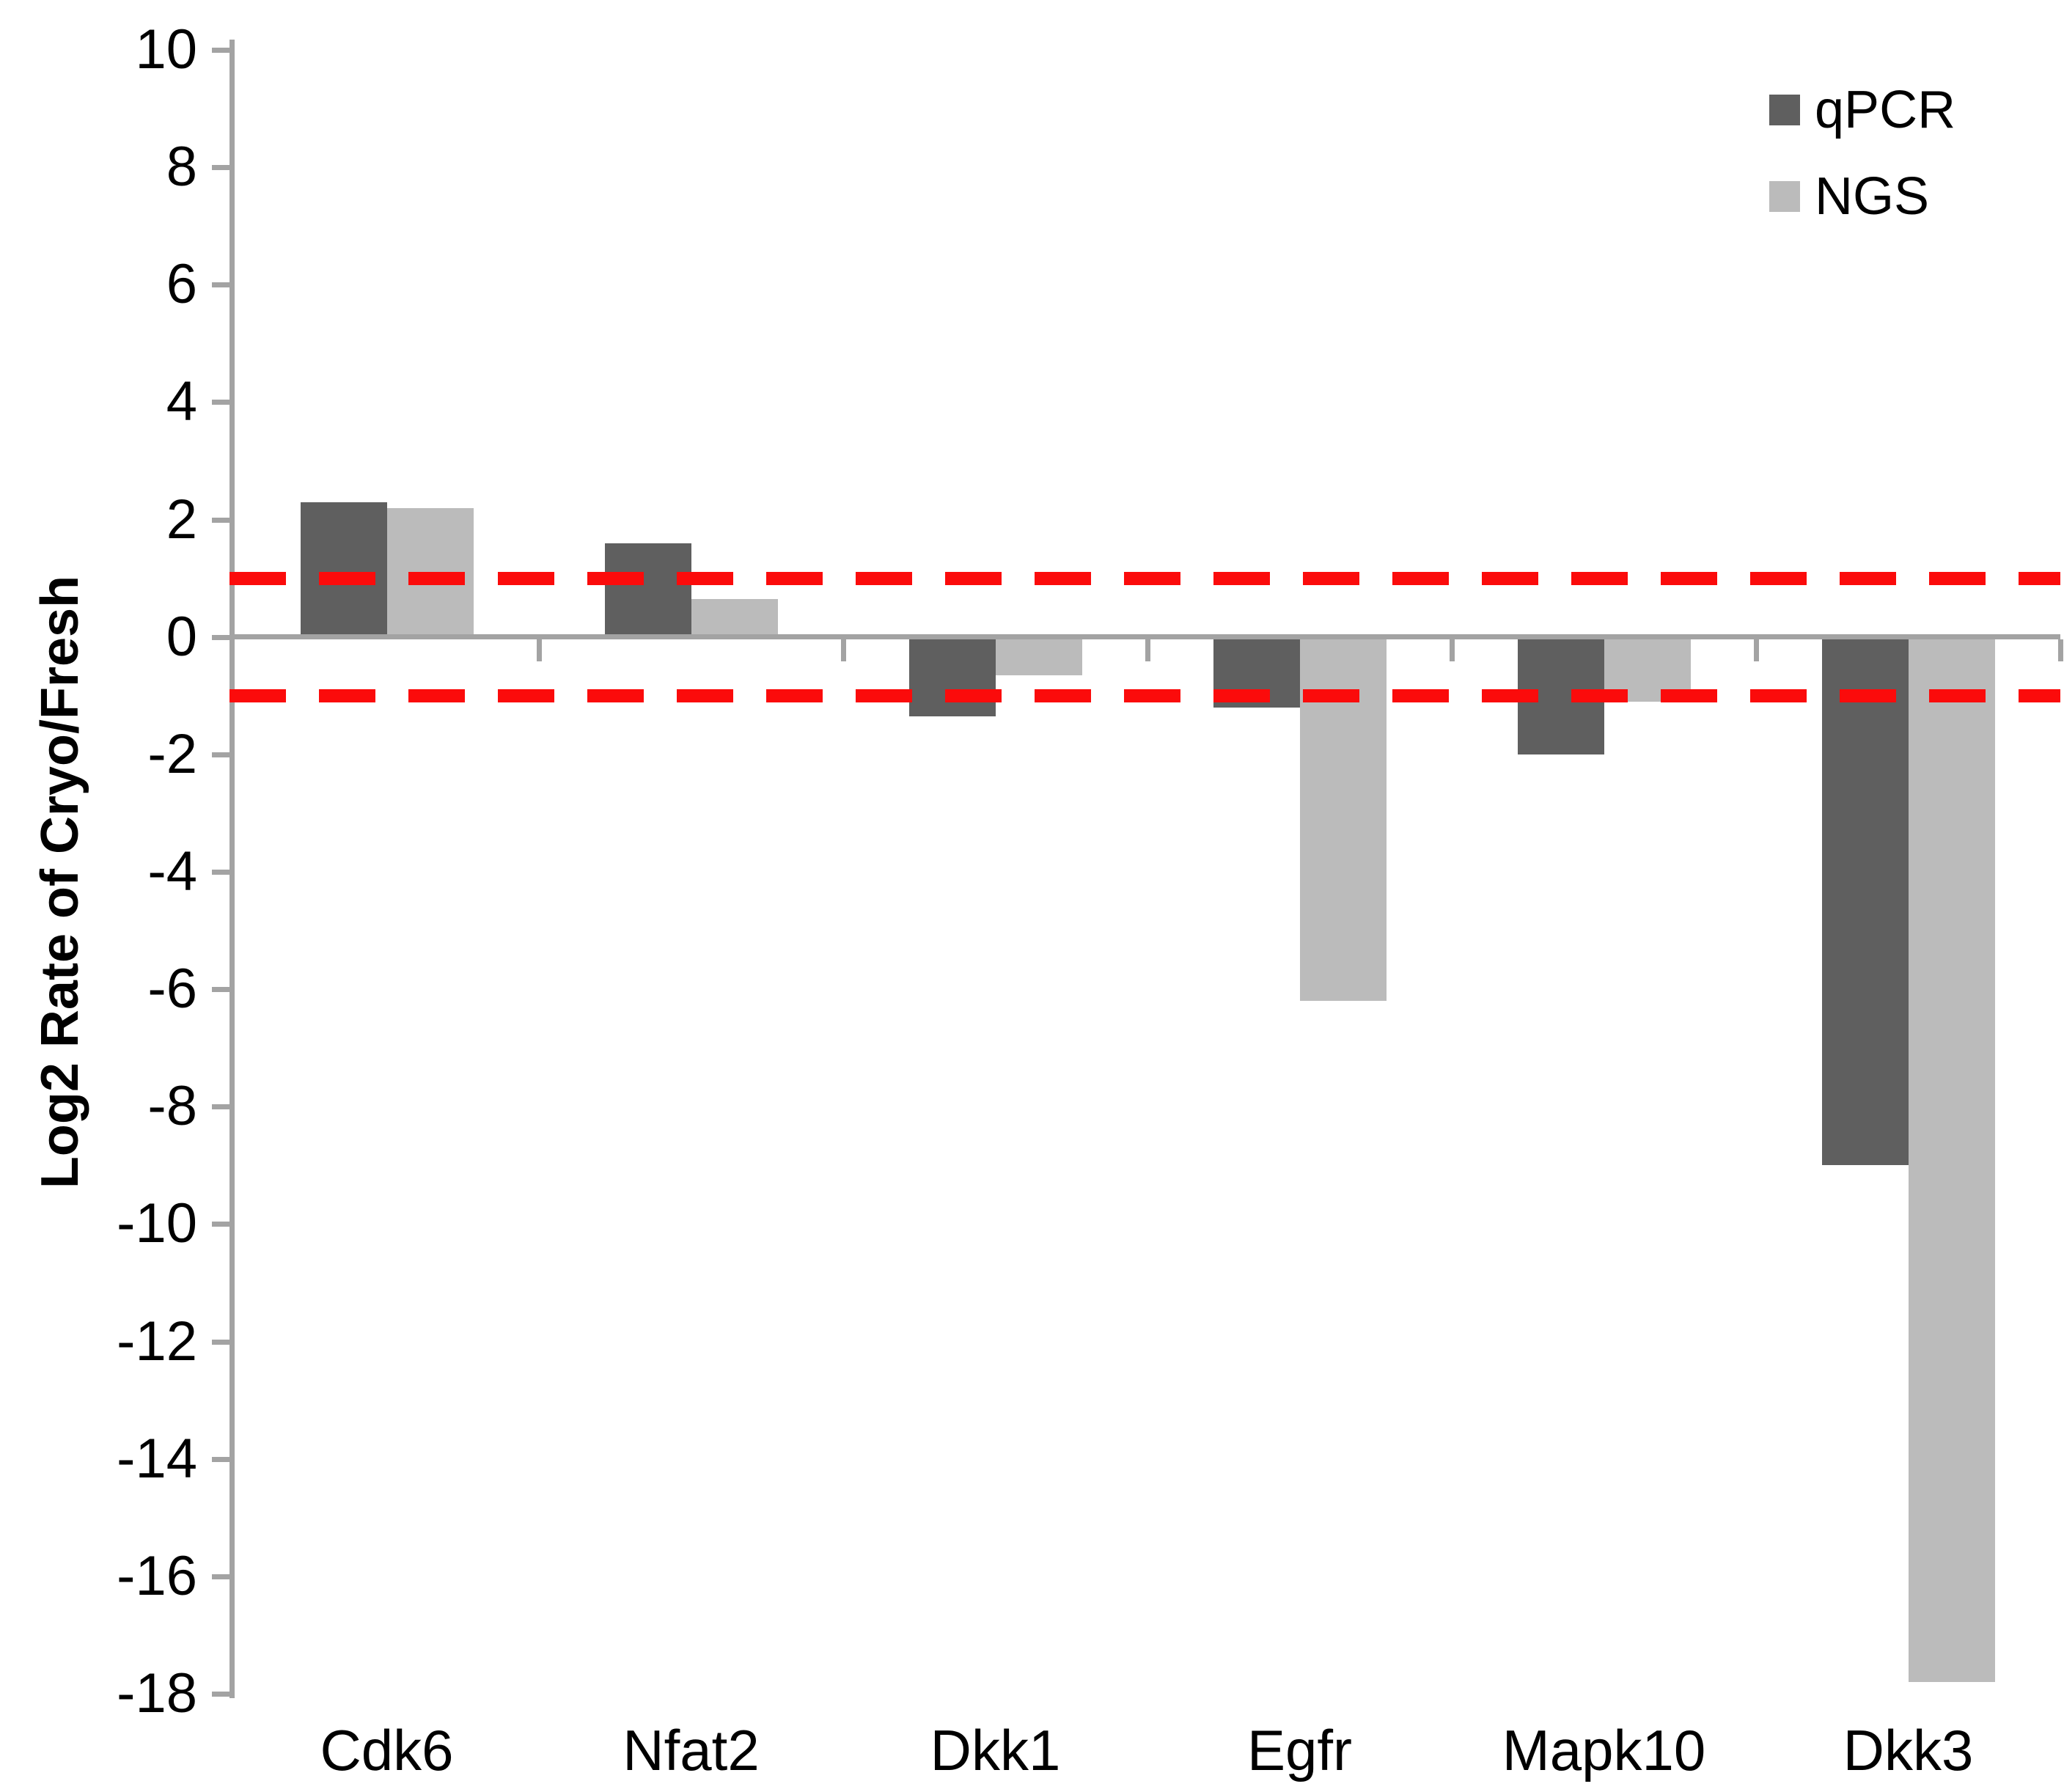 The width and height of the screenshot is (2064, 1792). I want to click on bar-qpcr-dkk1, so click(952, 676).